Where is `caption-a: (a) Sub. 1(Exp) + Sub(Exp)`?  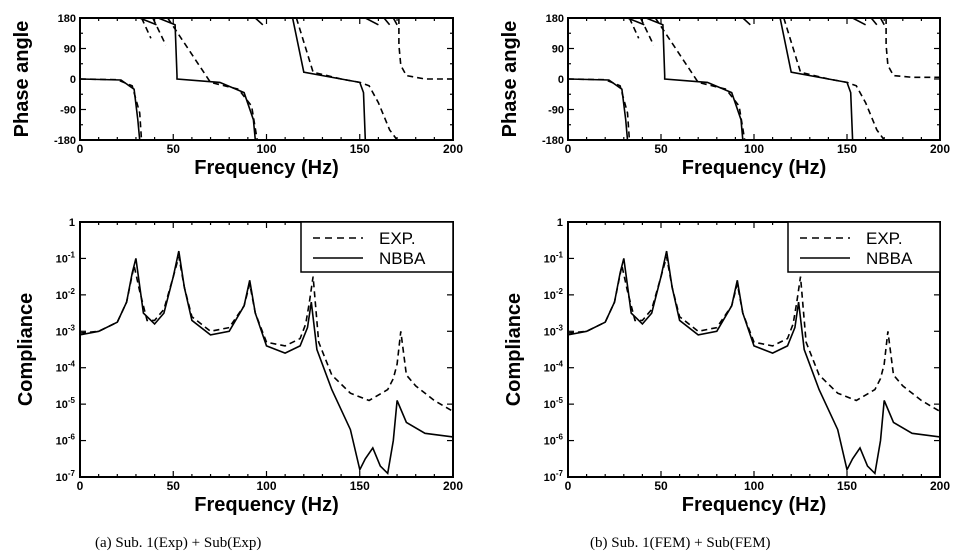
caption-a: (a) Sub. 1(Exp) + Sub(Exp) is located at coordinates (178, 543).